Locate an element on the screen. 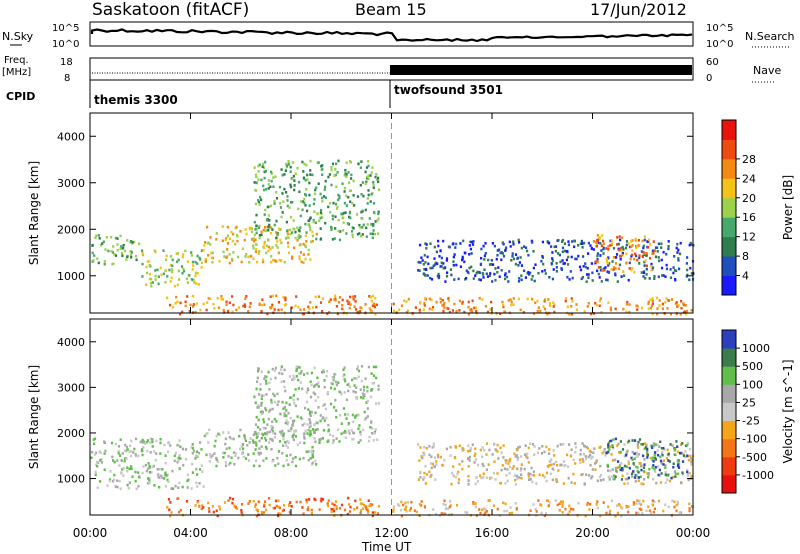  colorbar-tick-label: -500 is located at coordinates (754, 457).